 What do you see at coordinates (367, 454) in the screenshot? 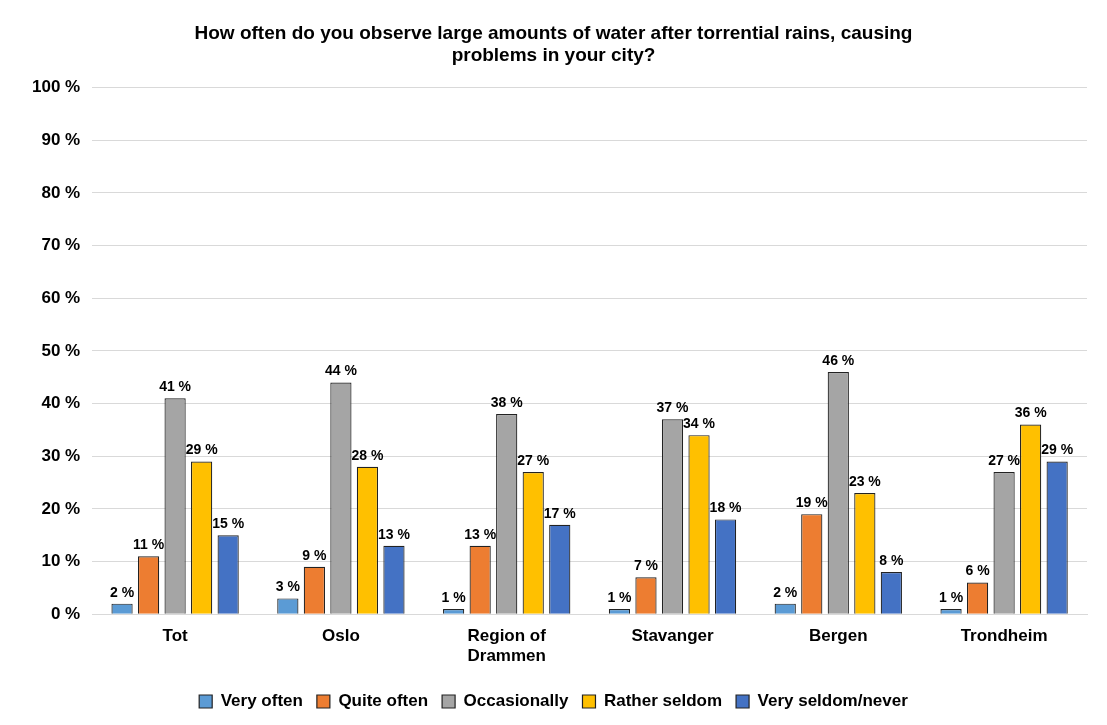
I see `data-label: 28 %` at bounding box center [367, 454].